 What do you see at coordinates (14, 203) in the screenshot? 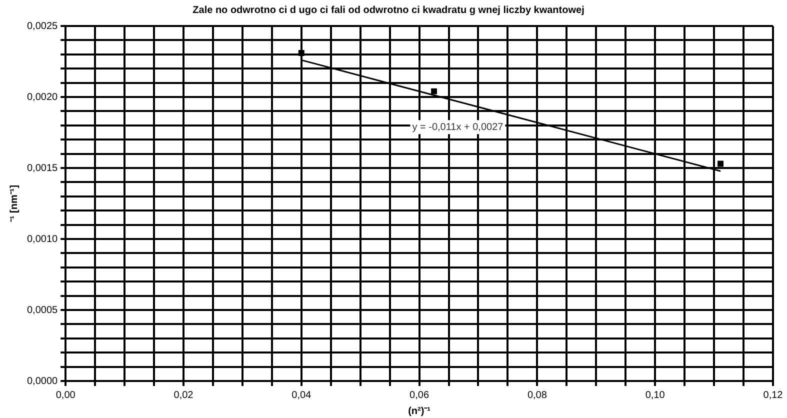
I see `y-axis-title: ⁻¹ [nm⁻¹]` at bounding box center [14, 203].